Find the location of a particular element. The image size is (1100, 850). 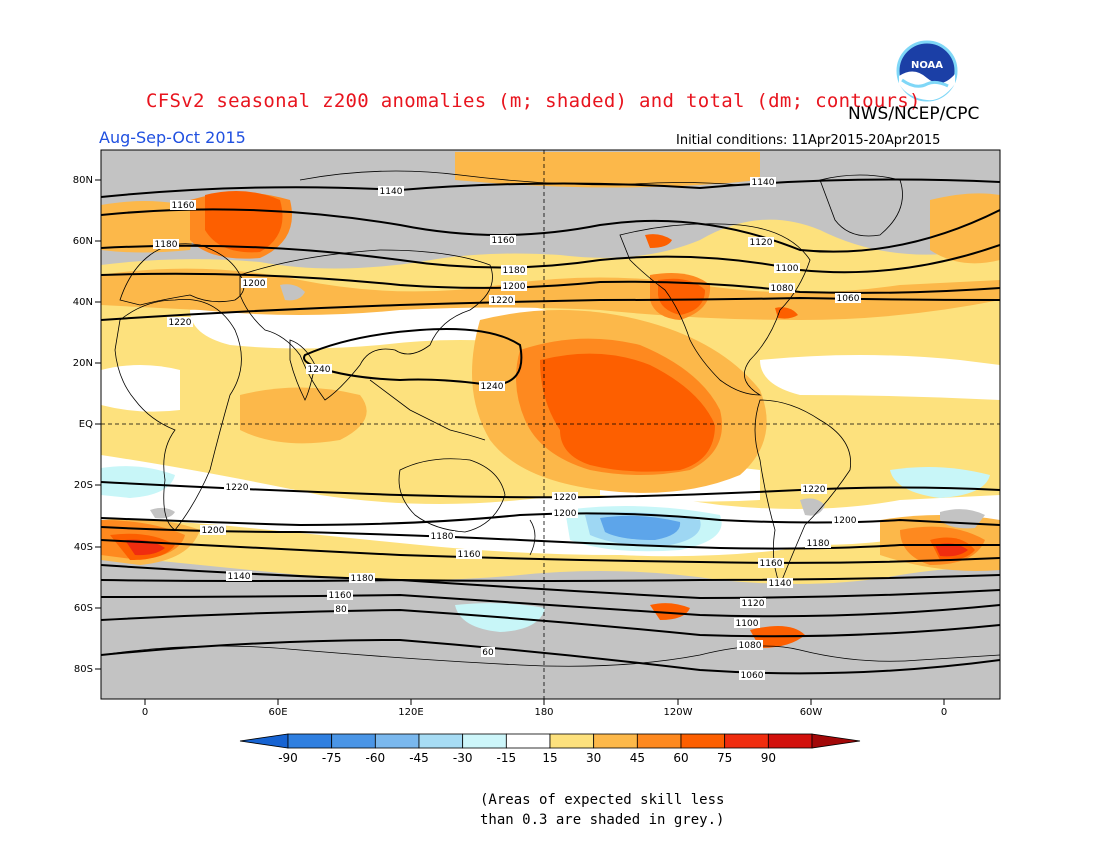

field-white-atlantic is located at coordinates (880, 377).